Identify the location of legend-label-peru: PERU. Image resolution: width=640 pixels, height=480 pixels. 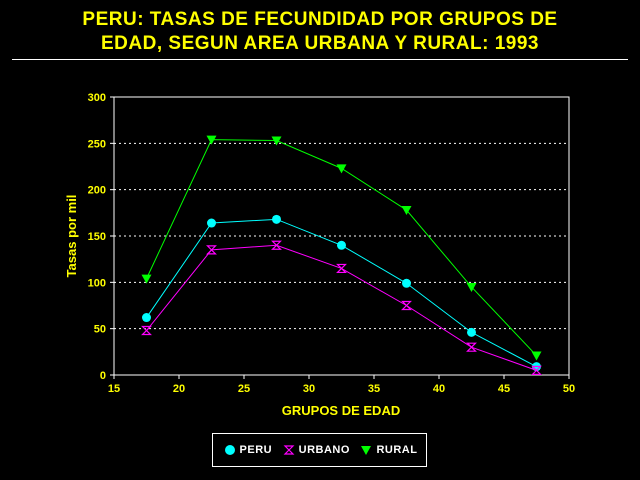
(256, 450).